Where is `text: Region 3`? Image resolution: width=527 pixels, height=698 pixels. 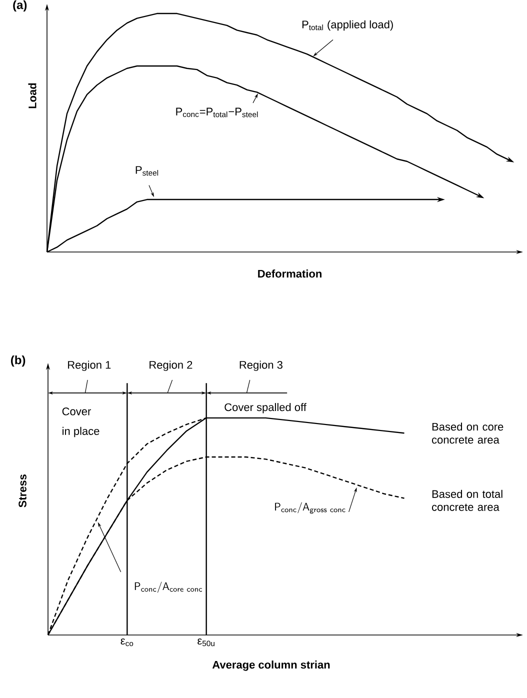
text: Region 3 is located at coordinates (261, 365).